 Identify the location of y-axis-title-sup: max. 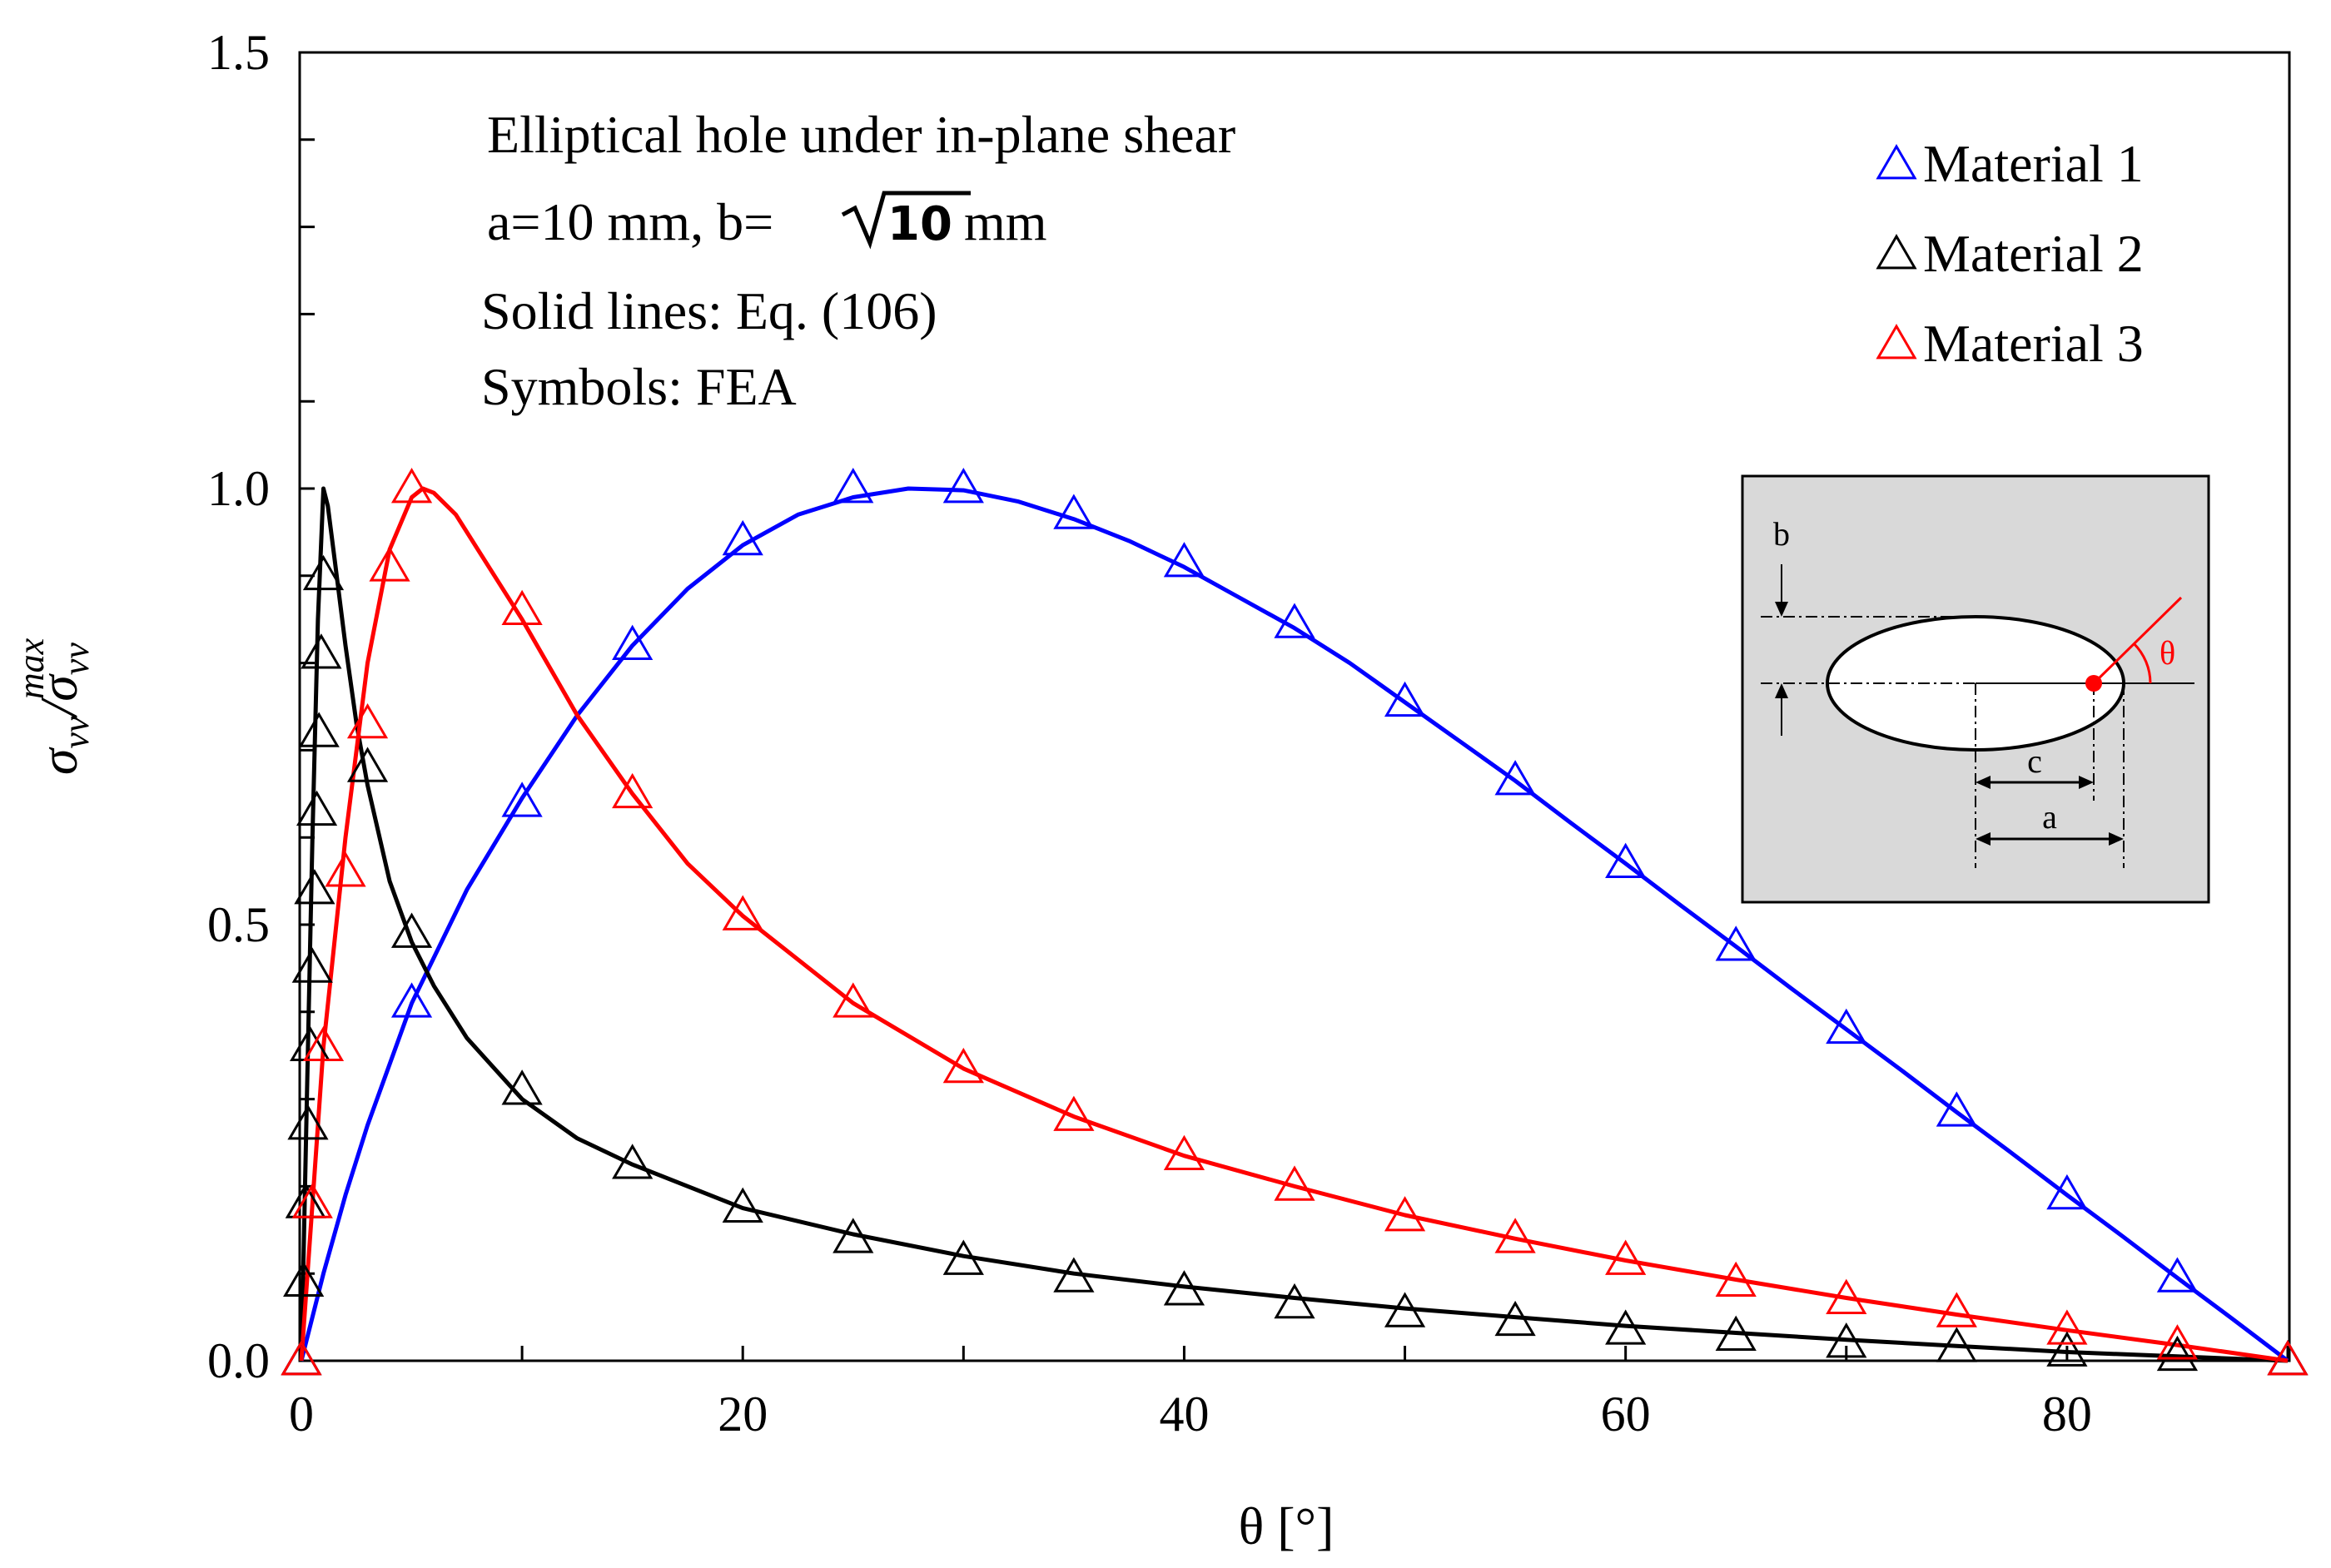
(31, 668).